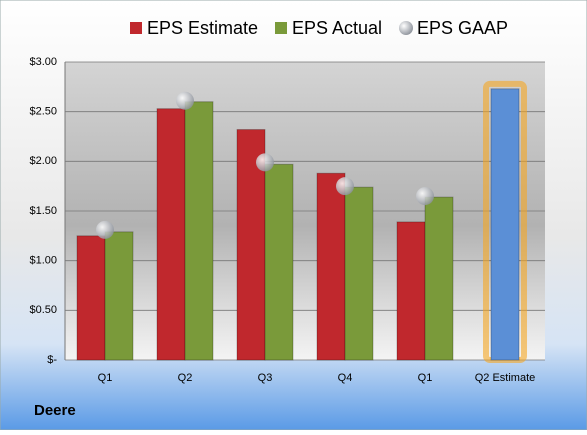 This screenshot has width=587, height=435. What do you see at coordinates (52, 360) in the screenshot?
I see `y-tick-label: $-` at bounding box center [52, 360].